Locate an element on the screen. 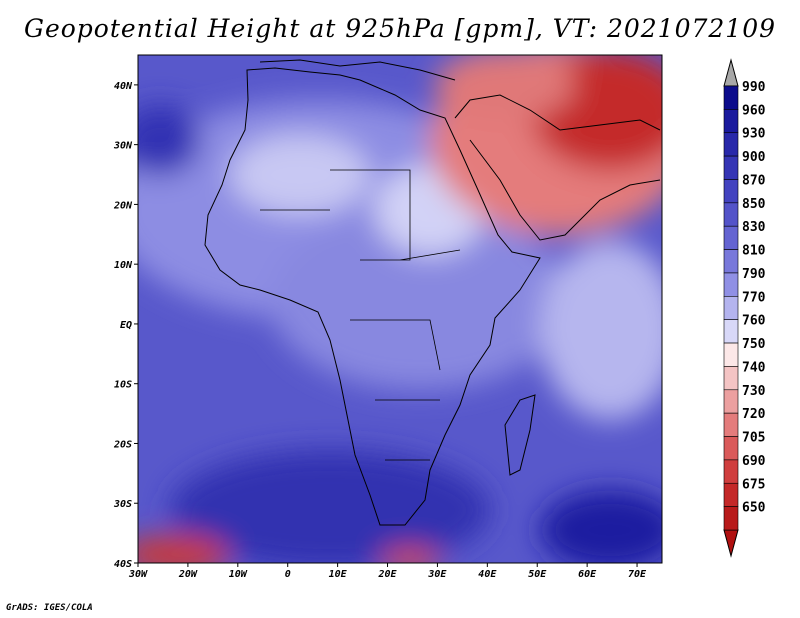 This screenshot has width=800, height=618. colorbar-label: 900 is located at coordinates (754, 157).